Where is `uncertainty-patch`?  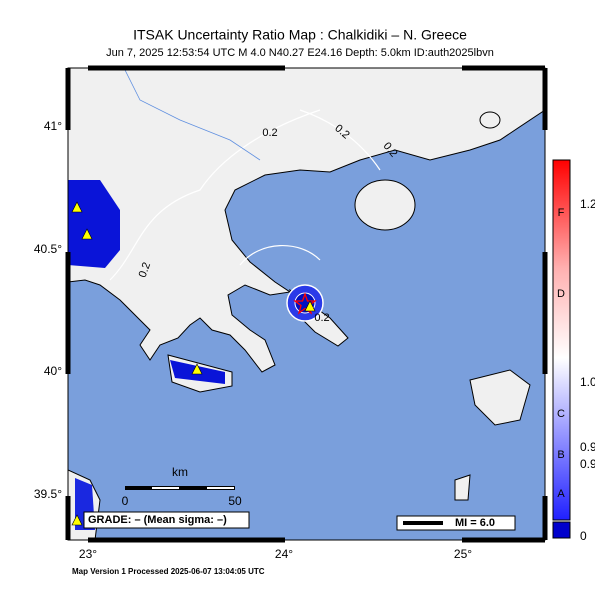 uncertainty-patch is located at coordinates (94, 224).